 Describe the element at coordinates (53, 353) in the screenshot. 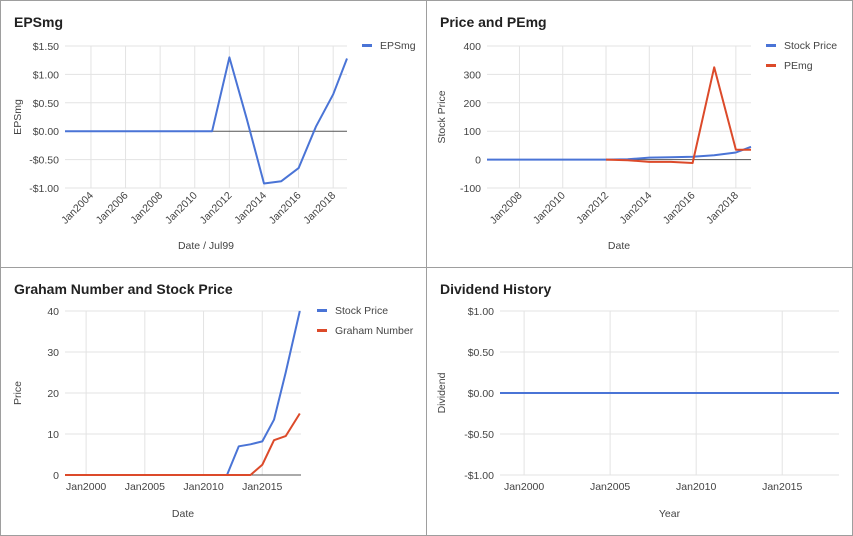

I see `y-tick-label: 30` at that location.